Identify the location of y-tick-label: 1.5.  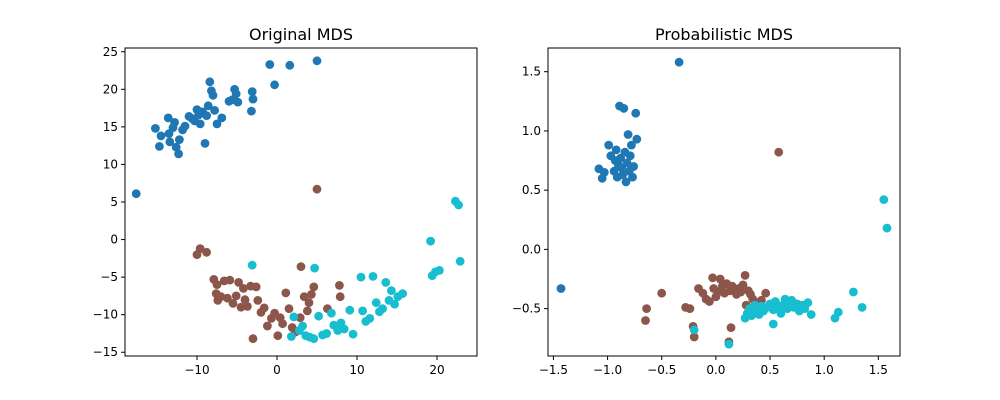
(531, 72).